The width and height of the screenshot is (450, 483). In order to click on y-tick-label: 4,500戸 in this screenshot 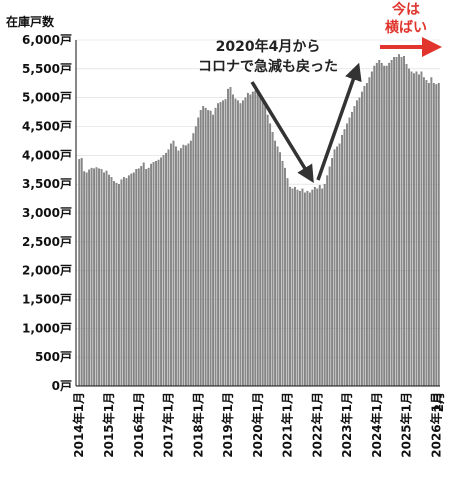, I will do `click(47, 127)`.